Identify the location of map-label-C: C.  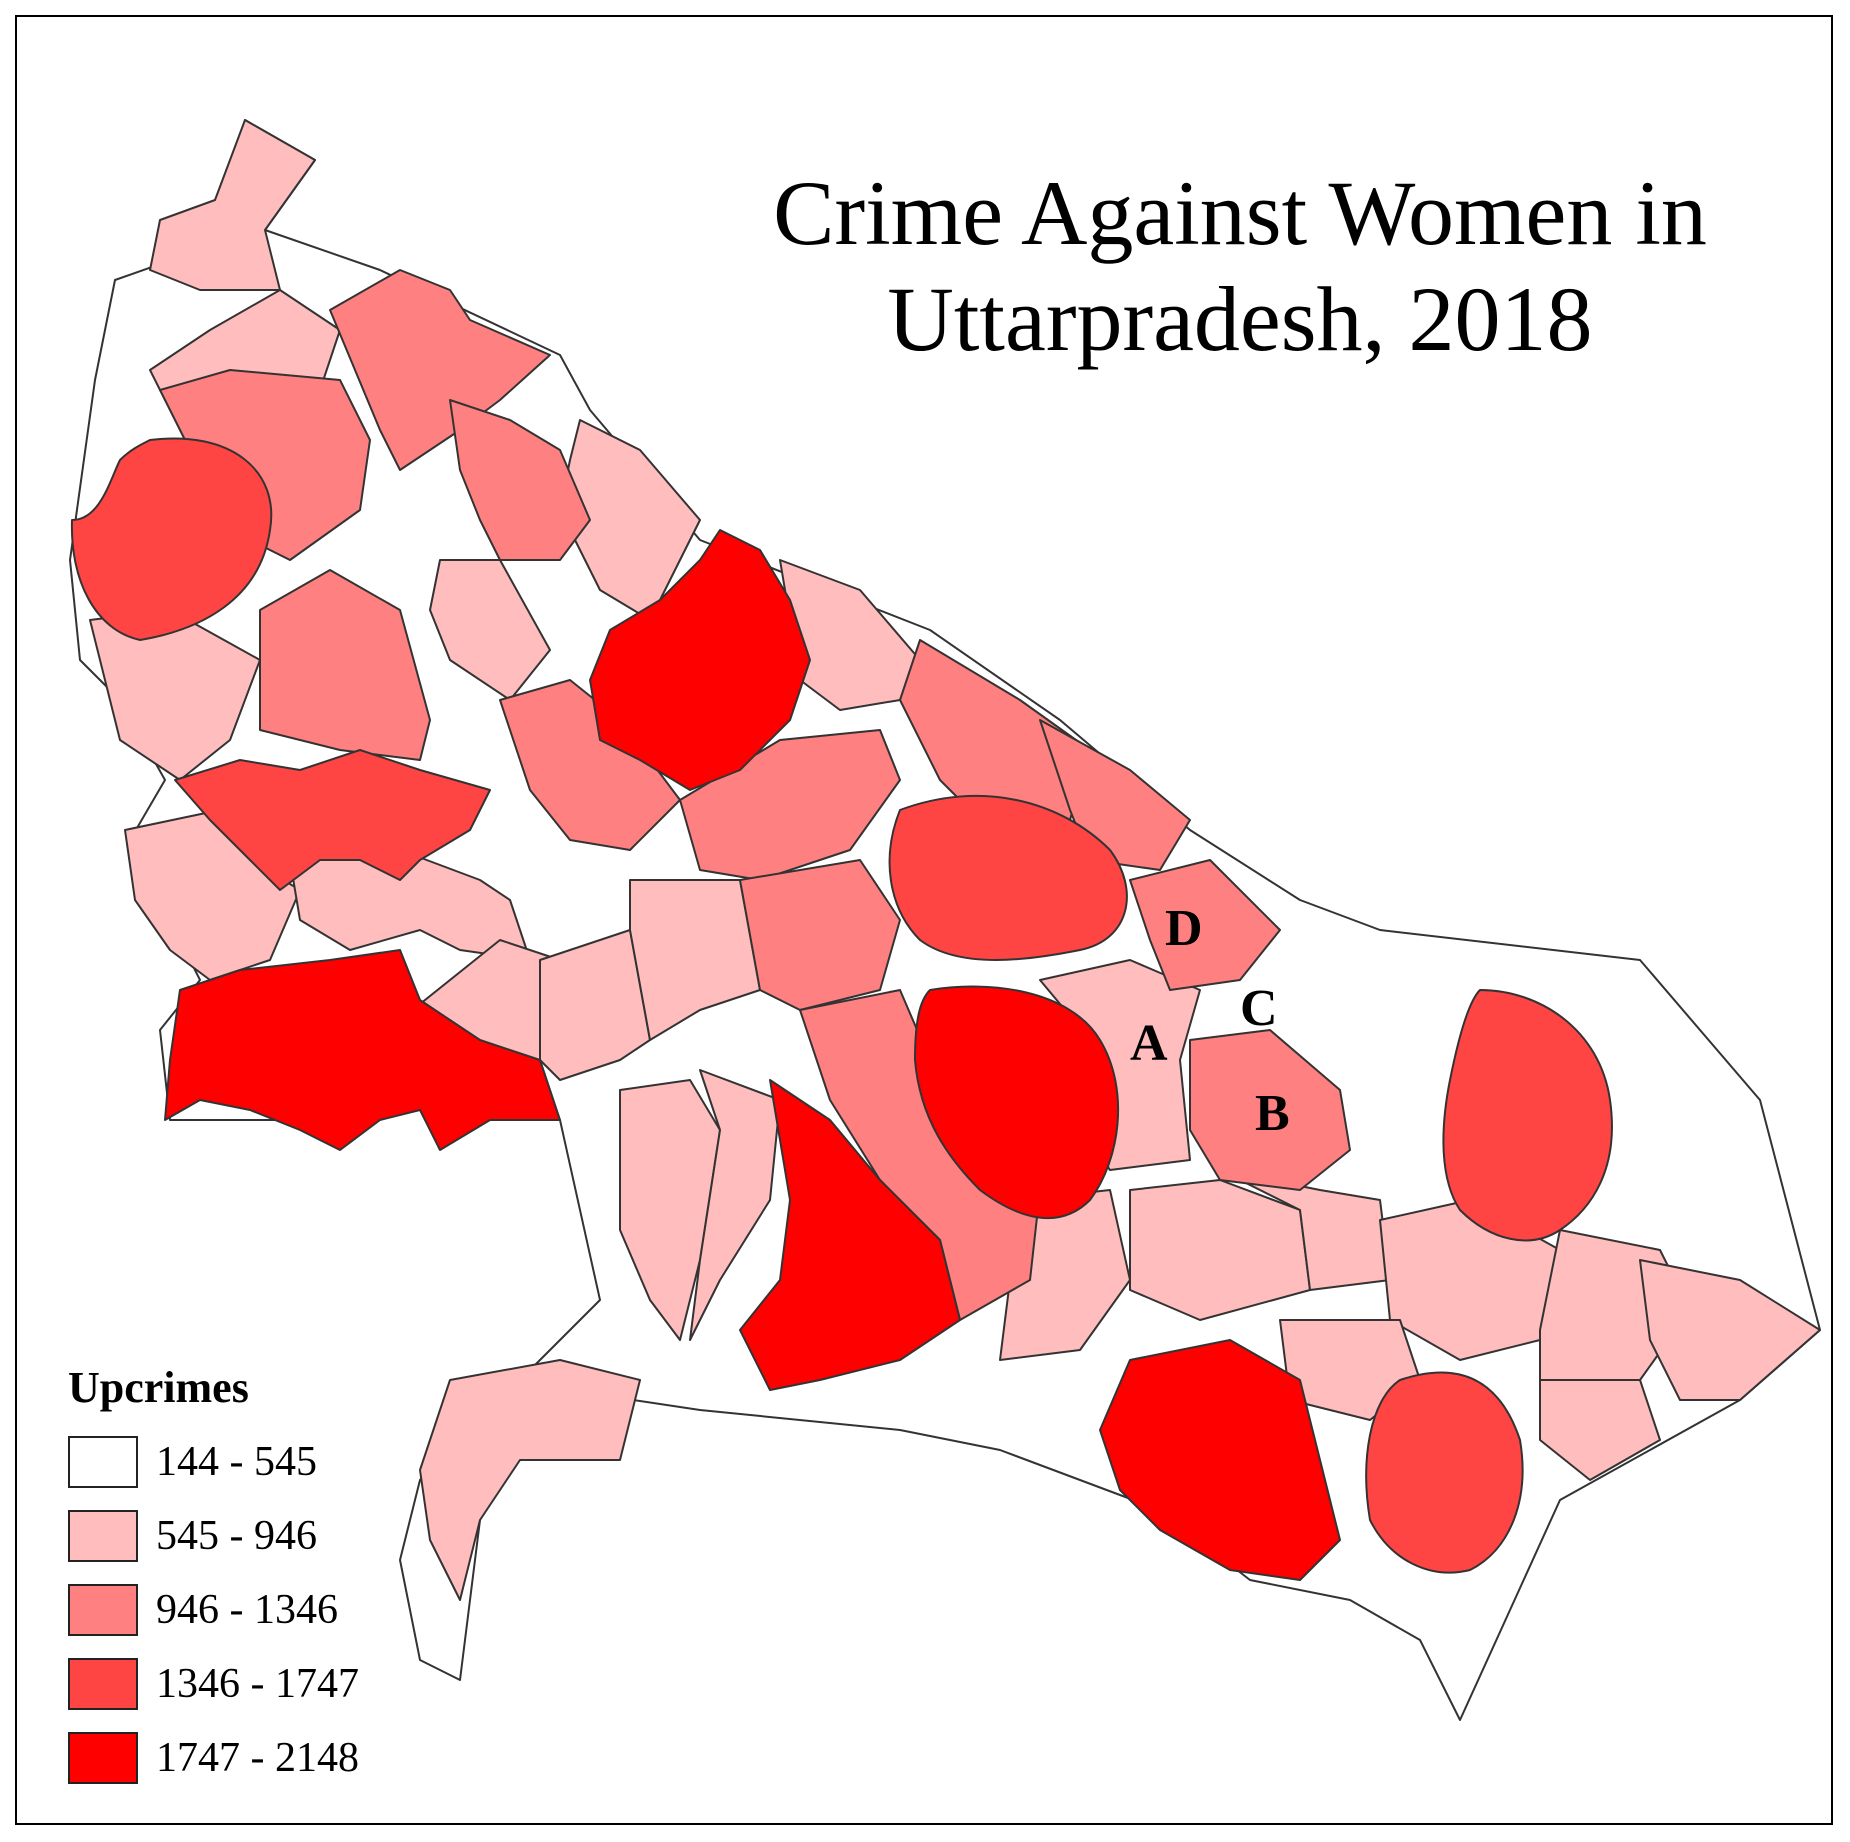
(1259, 1008).